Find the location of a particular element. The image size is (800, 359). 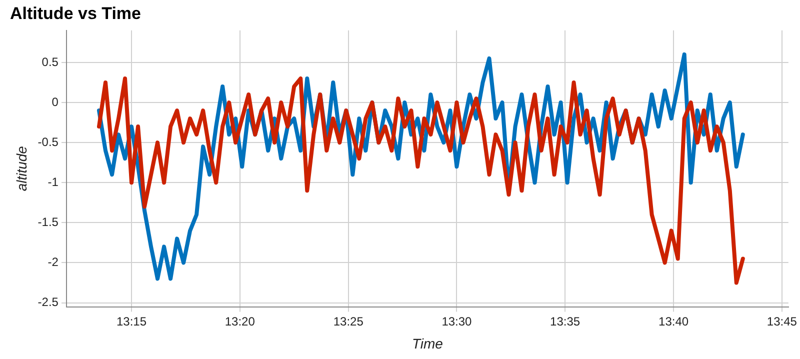

x-tick-label: 13:20 is located at coordinates (240, 321).